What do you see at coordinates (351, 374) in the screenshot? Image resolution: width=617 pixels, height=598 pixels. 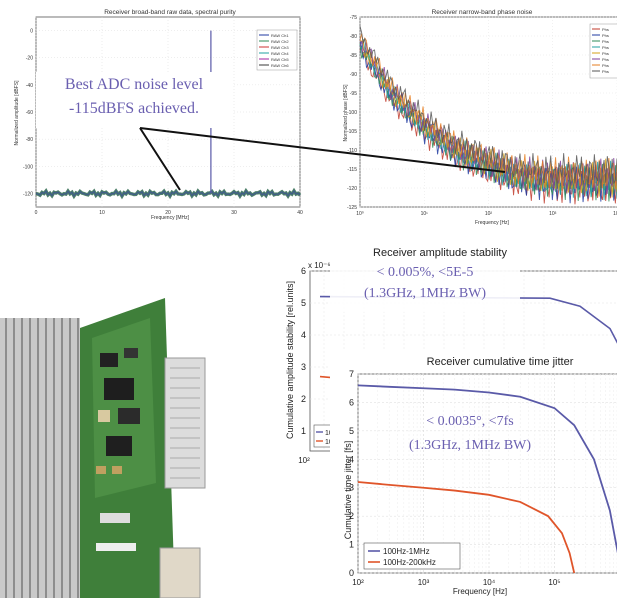 I see `jitter-ytick-label: 7` at bounding box center [351, 374].